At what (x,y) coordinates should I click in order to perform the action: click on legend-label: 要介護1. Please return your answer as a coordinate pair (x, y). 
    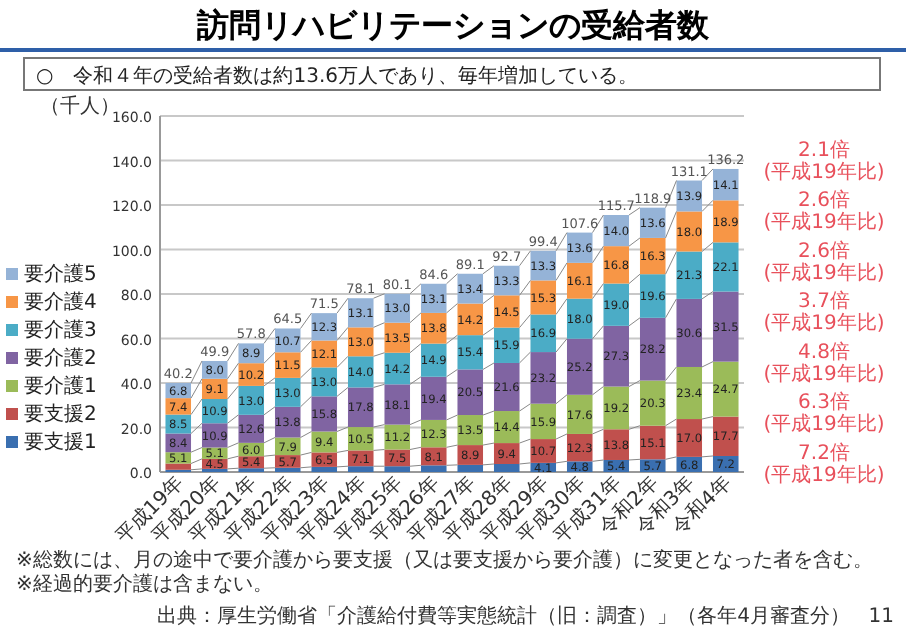
    Looking at the image, I should click on (60, 386).